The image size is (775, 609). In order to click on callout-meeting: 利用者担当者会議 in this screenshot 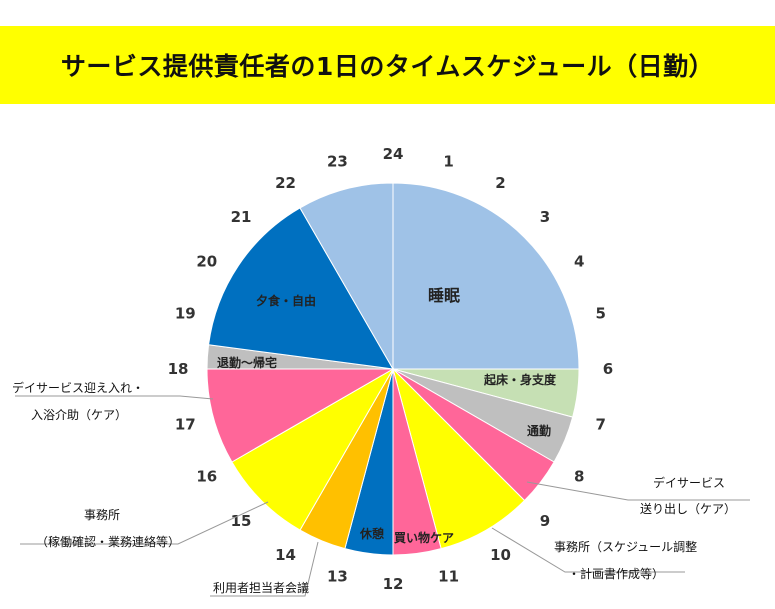, I will do `click(261, 588)`.